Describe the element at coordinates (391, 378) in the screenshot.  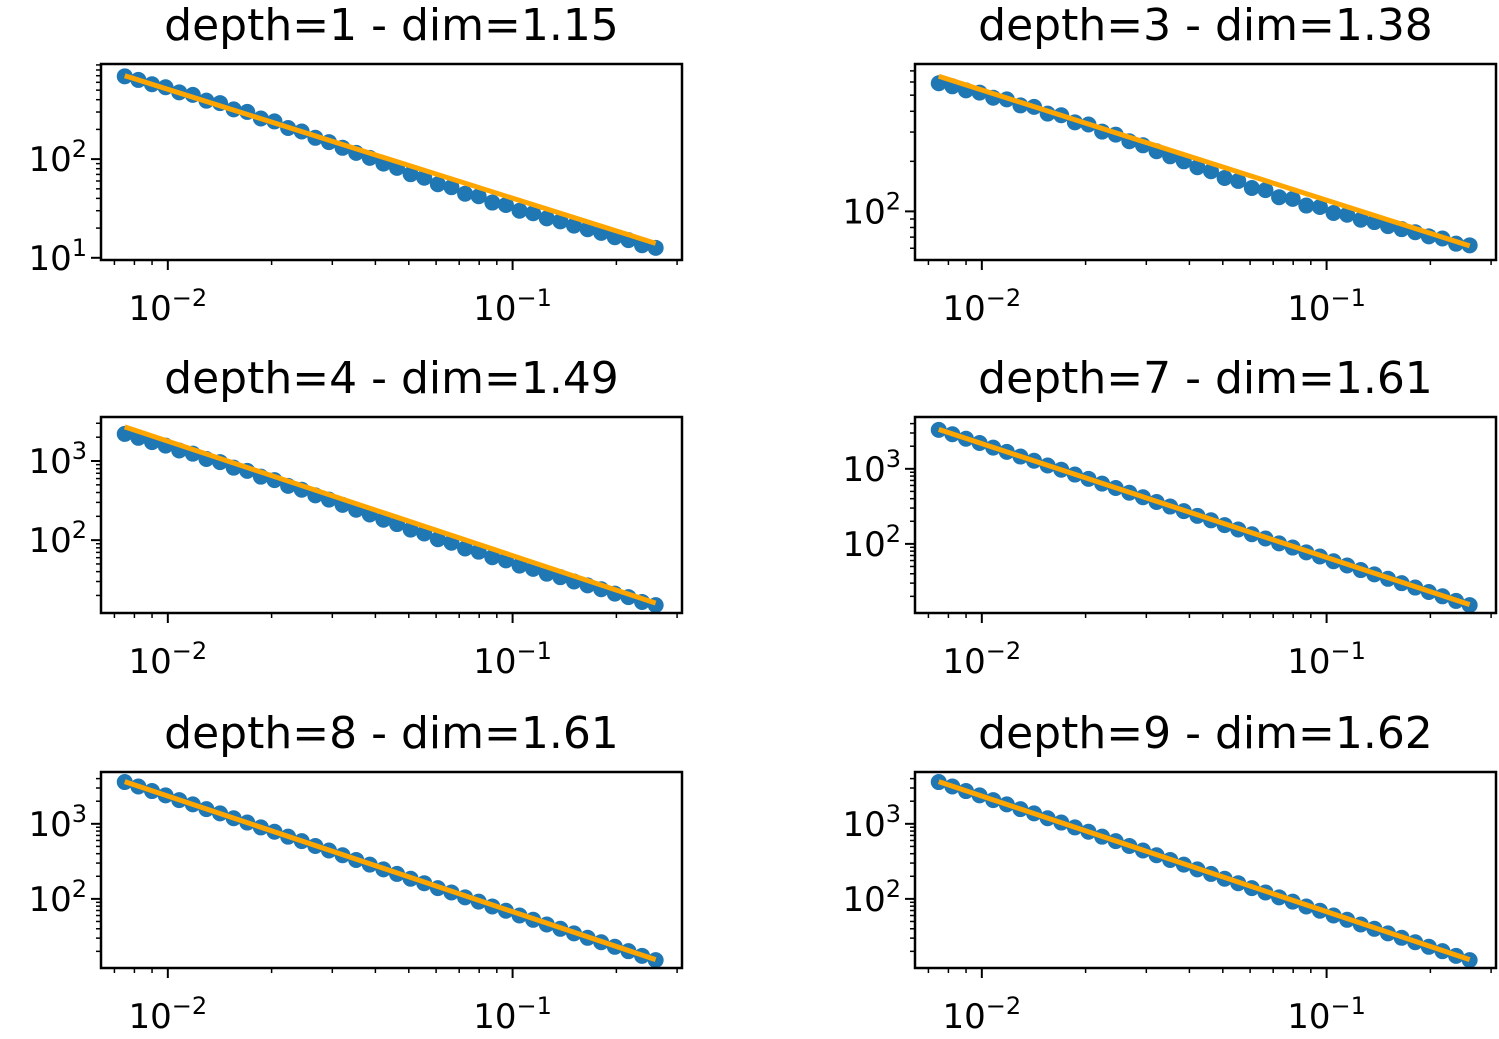
I see `subplot-title: depth=4 - dim=1.49` at that location.